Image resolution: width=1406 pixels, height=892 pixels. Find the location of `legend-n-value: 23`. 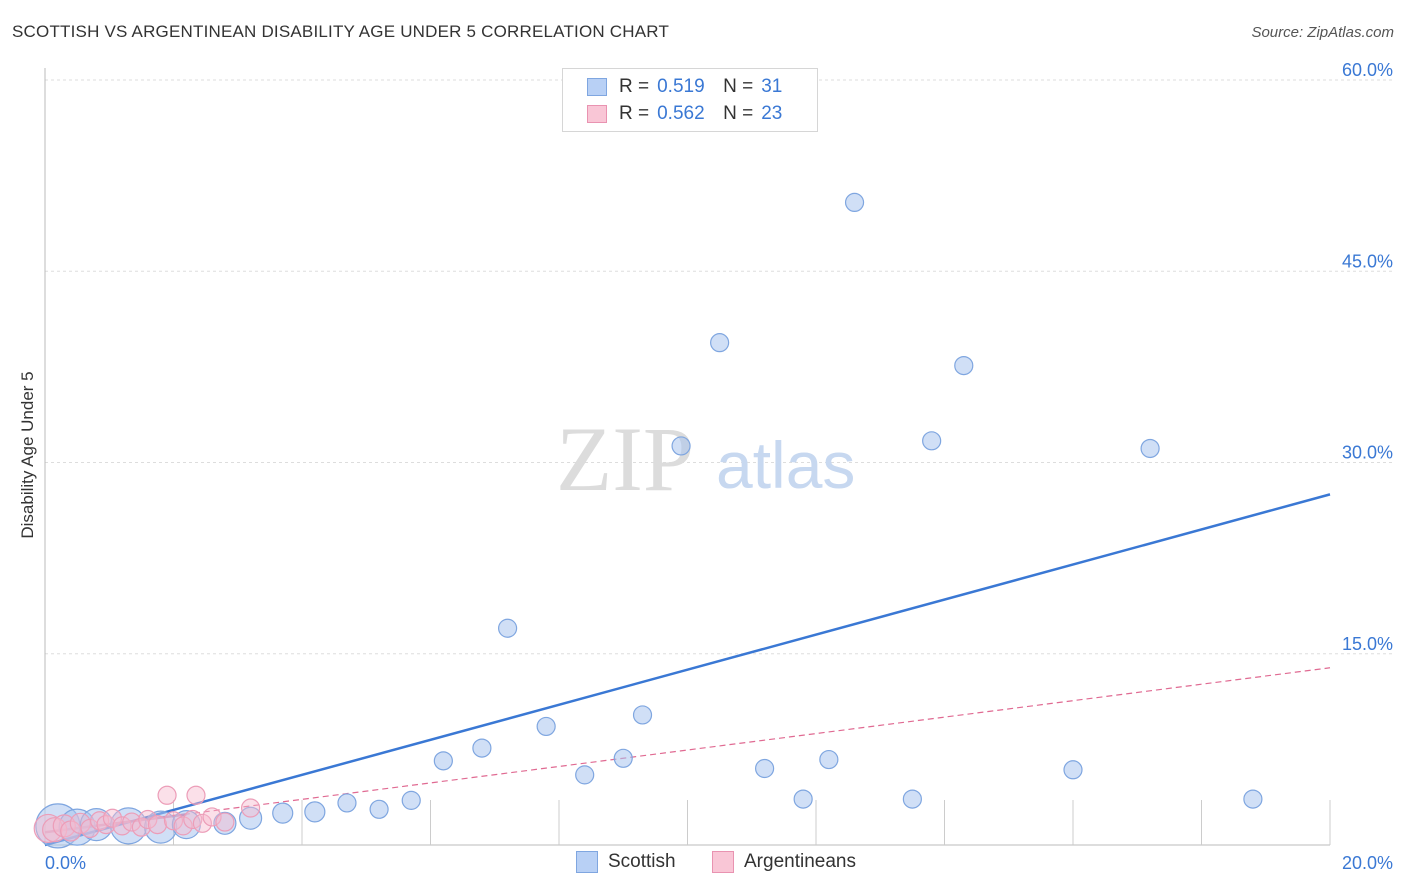

legend-n-value: 23 is located at coordinates (772, 113).